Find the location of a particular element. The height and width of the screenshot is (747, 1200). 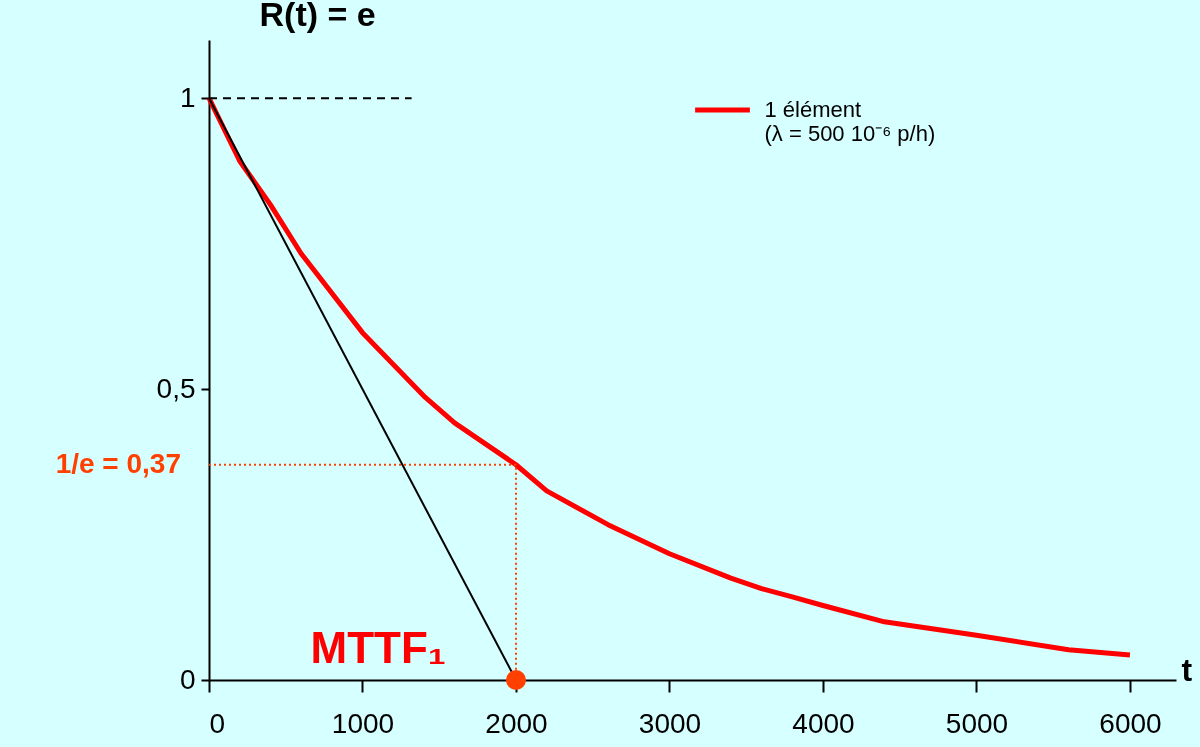

annotation: 1/e = 0,37 is located at coordinates (118, 463).